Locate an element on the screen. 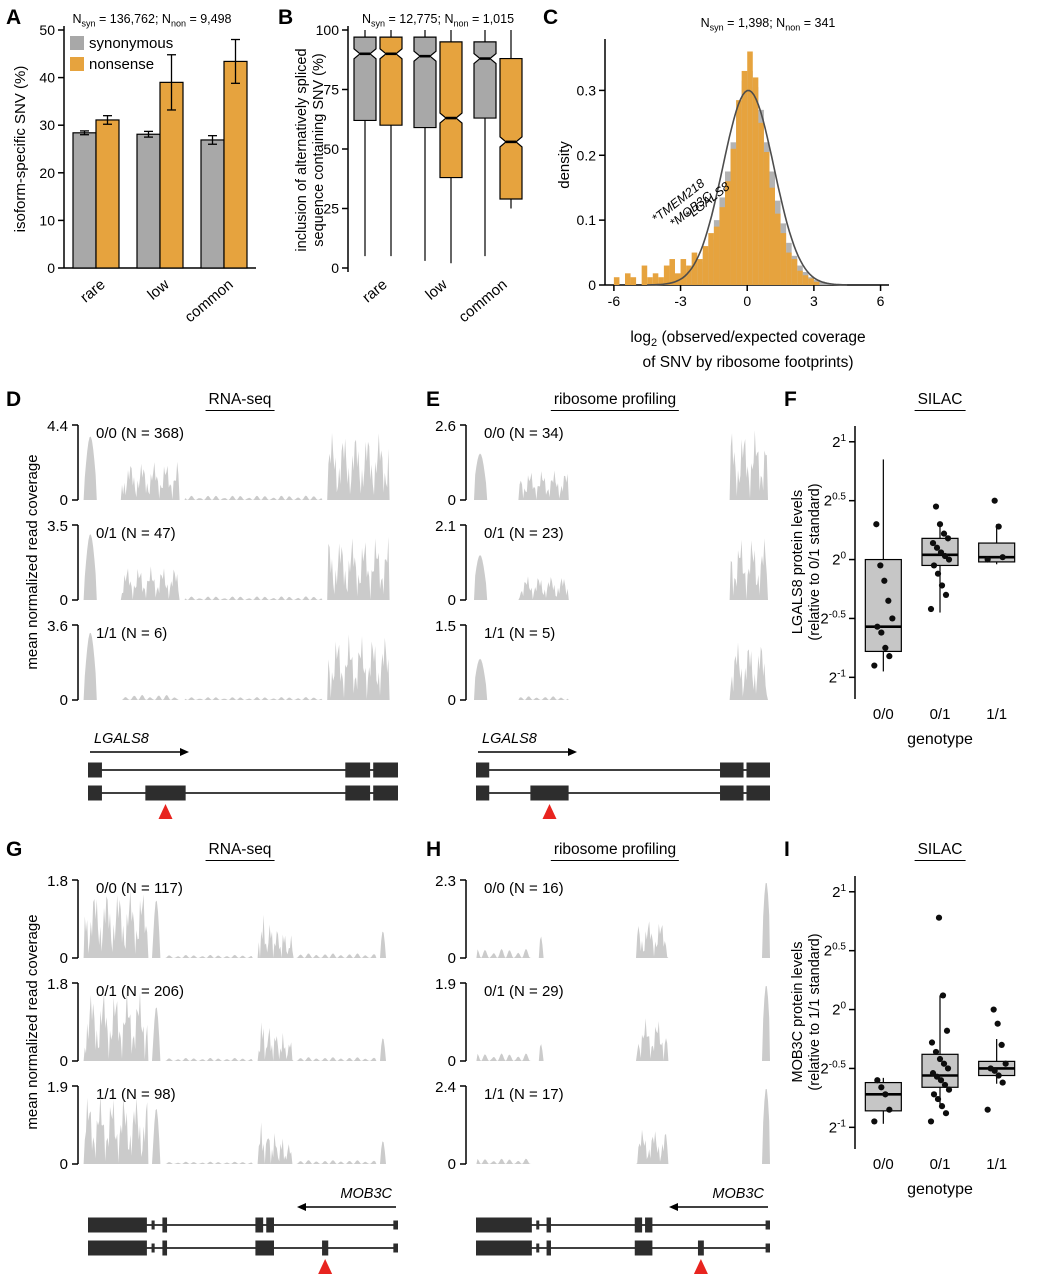 The height and width of the screenshot is (1280, 1041). panel-a-stats: Nsyn = 136,762; Nnon = 9,498 is located at coordinates (151, 20).